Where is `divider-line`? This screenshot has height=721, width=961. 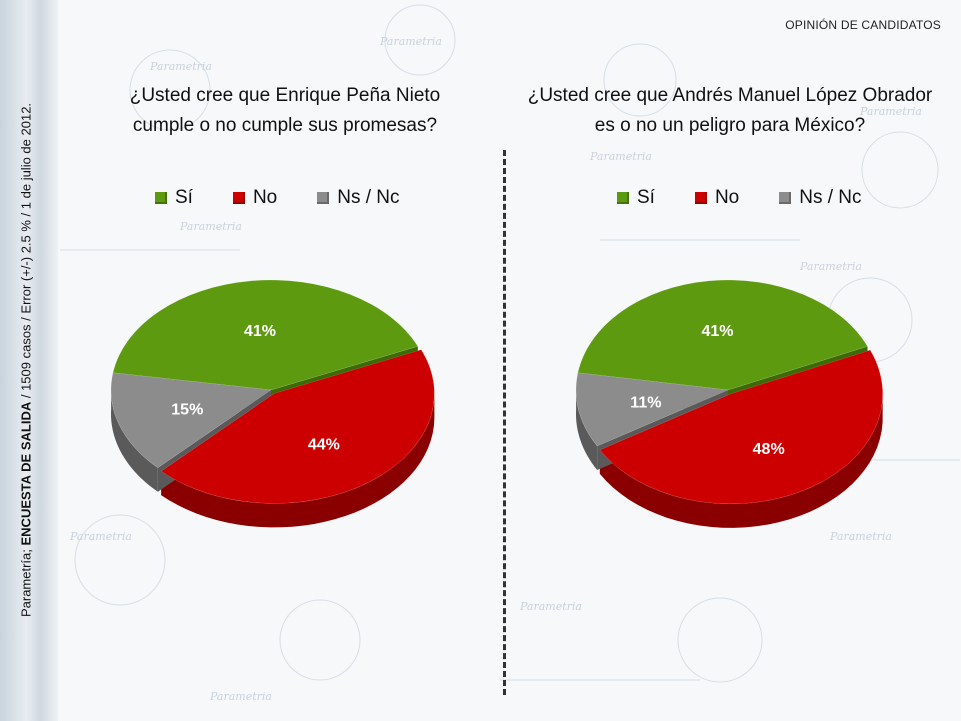
divider-line is located at coordinates (504, 422).